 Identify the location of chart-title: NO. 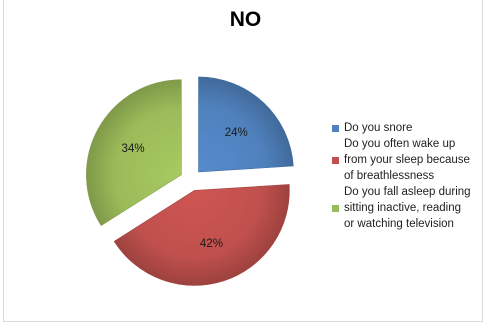
(245, 19).